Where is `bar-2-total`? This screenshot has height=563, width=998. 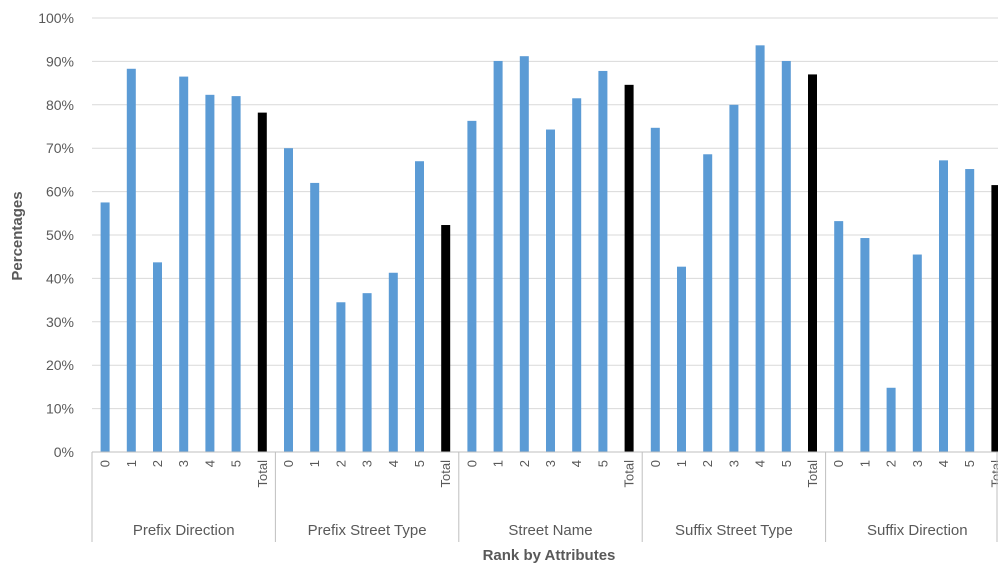 bar-2-total is located at coordinates (446, 338).